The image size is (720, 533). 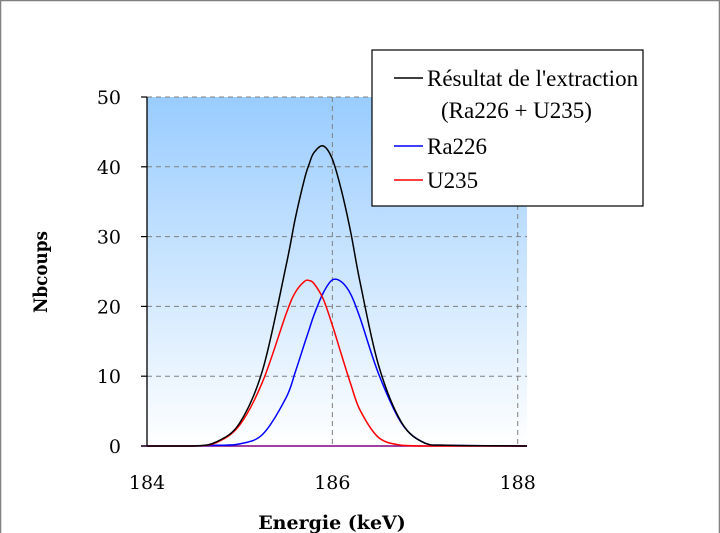 What do you see at coordinates (533, 78) in the screenshot?
I see `legend-label-result: Résultat de l'extraction` at bounding box center [533, 78].